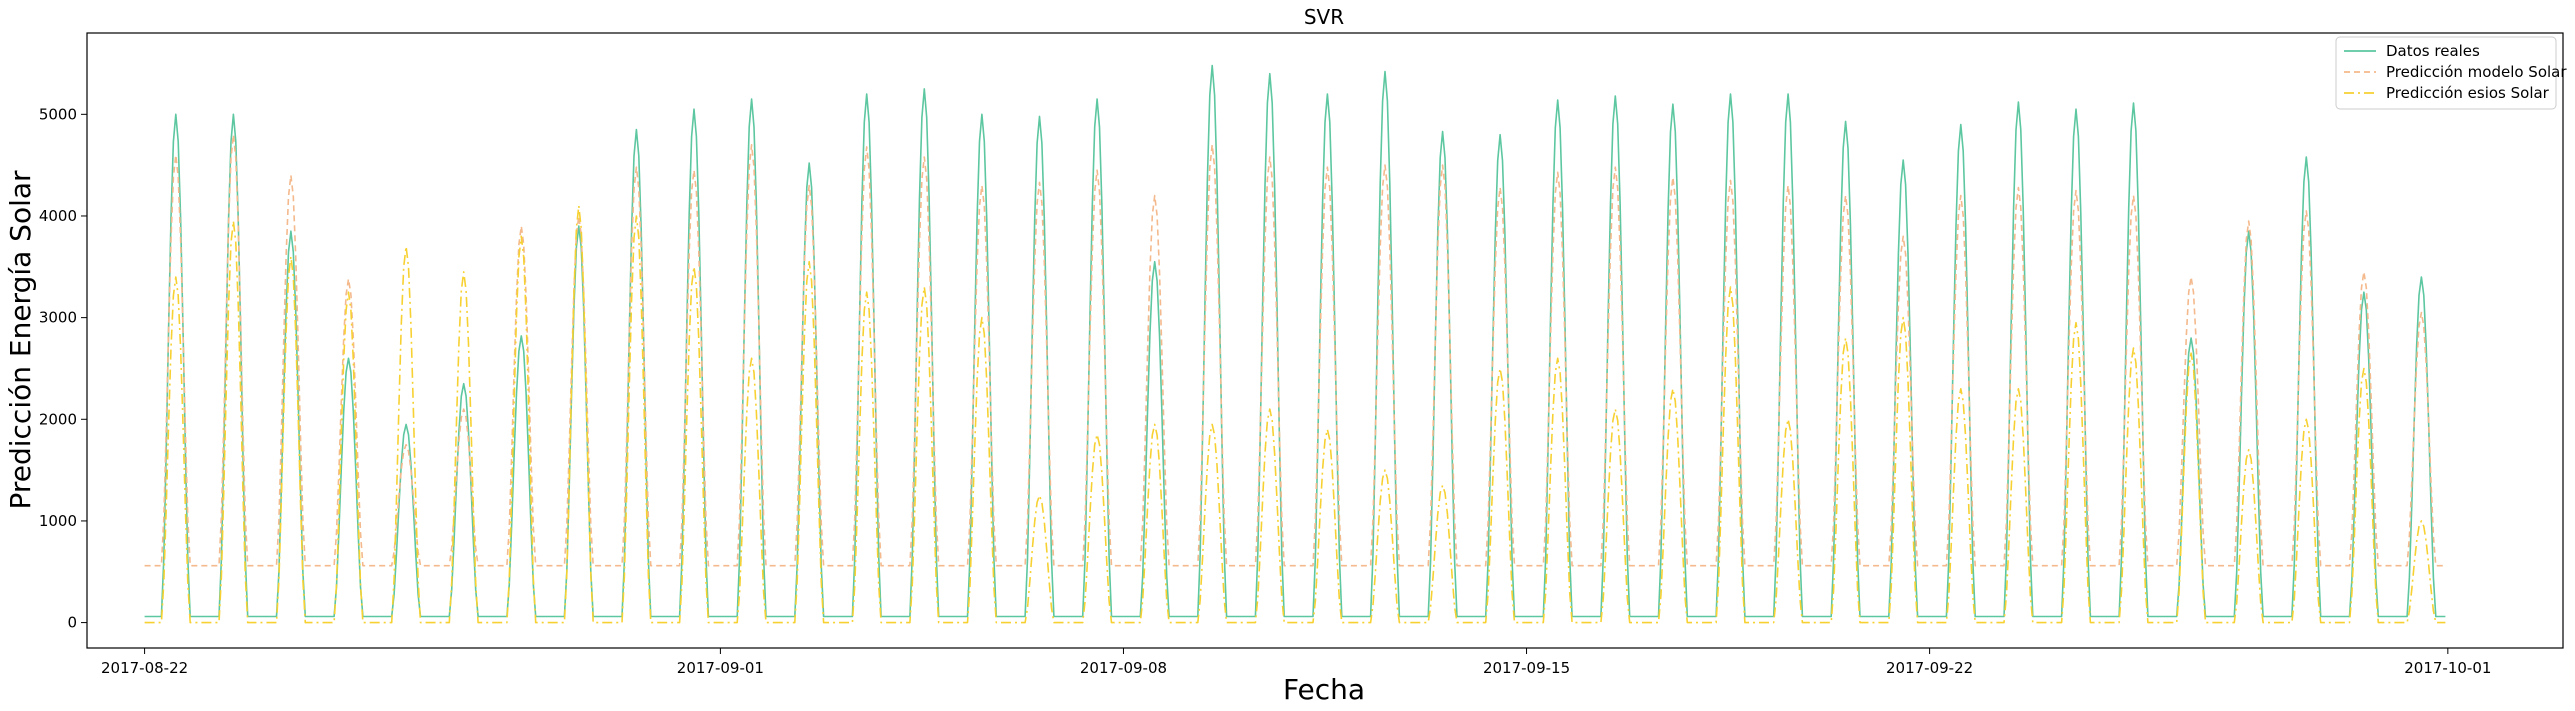 The width and height of the screenshot is (2575, 711). Describe the element at coordinates (58, 114) in the screenshot. I see `y-tick-label: 5000` at that location.